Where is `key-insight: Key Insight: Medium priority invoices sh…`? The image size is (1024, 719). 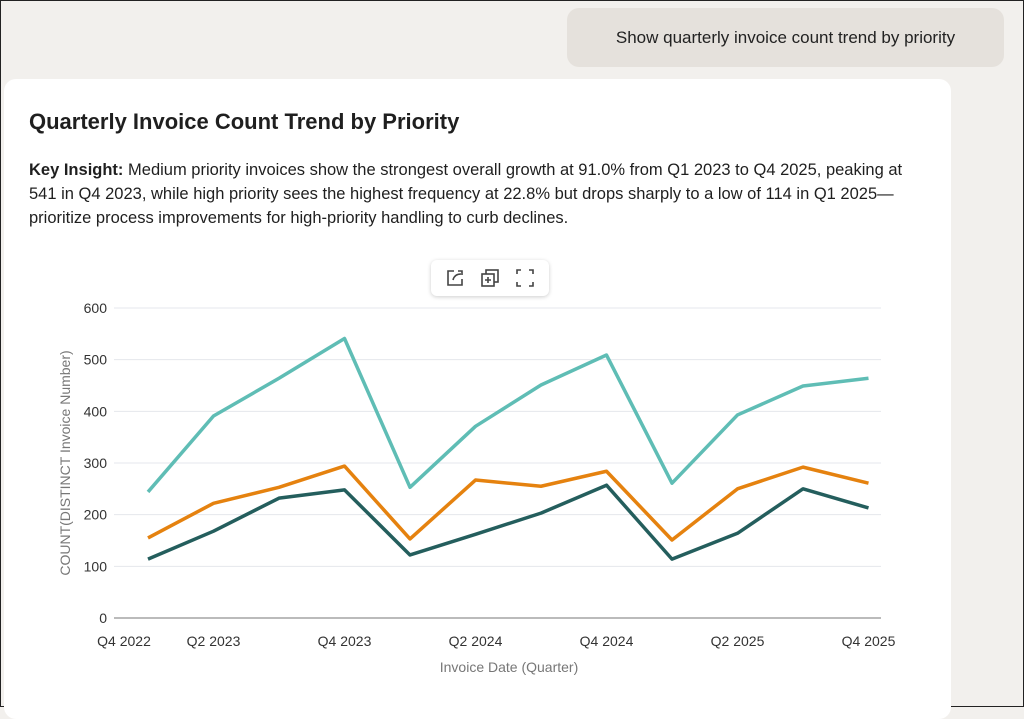 key-insight: Key Insight: Medium priority invoices sh… is located at coordinates (479, 194).